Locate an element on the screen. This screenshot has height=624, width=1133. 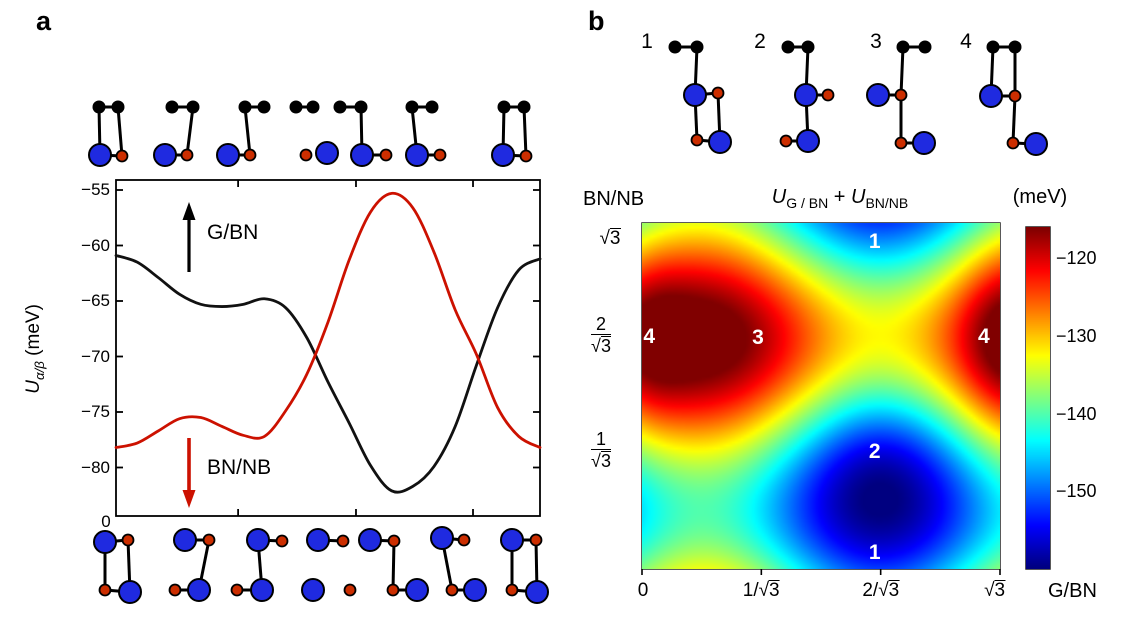
colorbar-unit-label: (meV) is located at coordinates (1040, 197).